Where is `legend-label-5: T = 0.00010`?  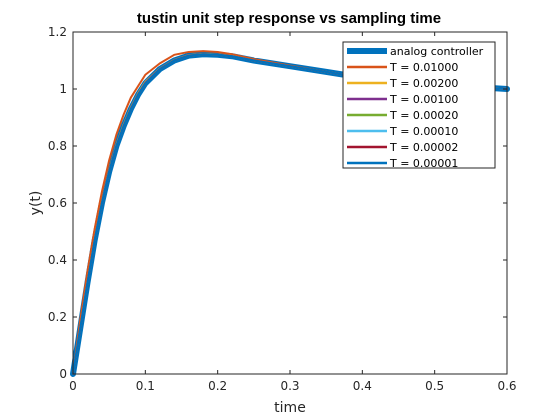
legend-label-5: T = 0.00010 is located at coordinates (423, 131).